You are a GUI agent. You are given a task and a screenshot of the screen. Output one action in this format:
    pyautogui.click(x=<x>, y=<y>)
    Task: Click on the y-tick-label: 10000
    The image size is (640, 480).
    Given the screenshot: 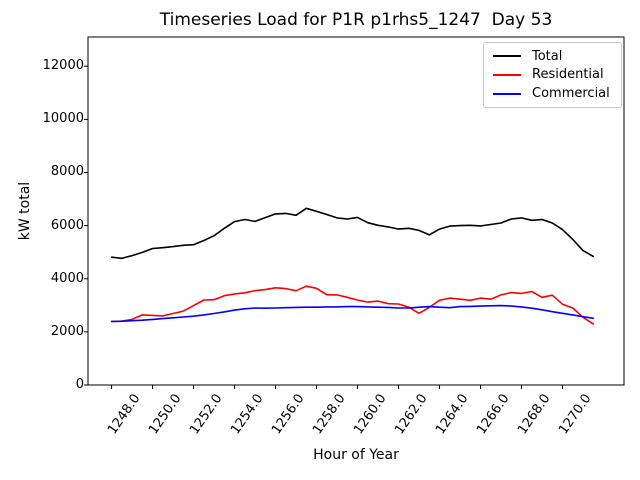 What is the action you would take?
    pyautogui.click(x=63, y=119)
    